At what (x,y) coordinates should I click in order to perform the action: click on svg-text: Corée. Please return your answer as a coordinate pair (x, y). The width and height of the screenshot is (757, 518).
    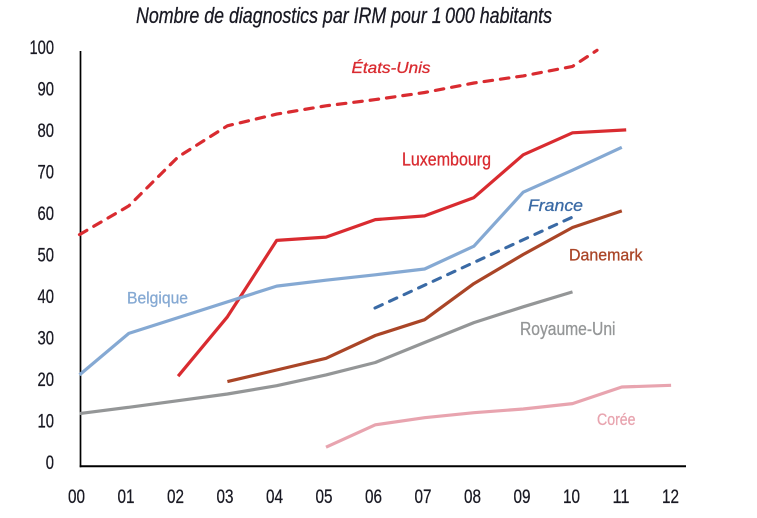
    Looking at the image, I should click on (616, 419).